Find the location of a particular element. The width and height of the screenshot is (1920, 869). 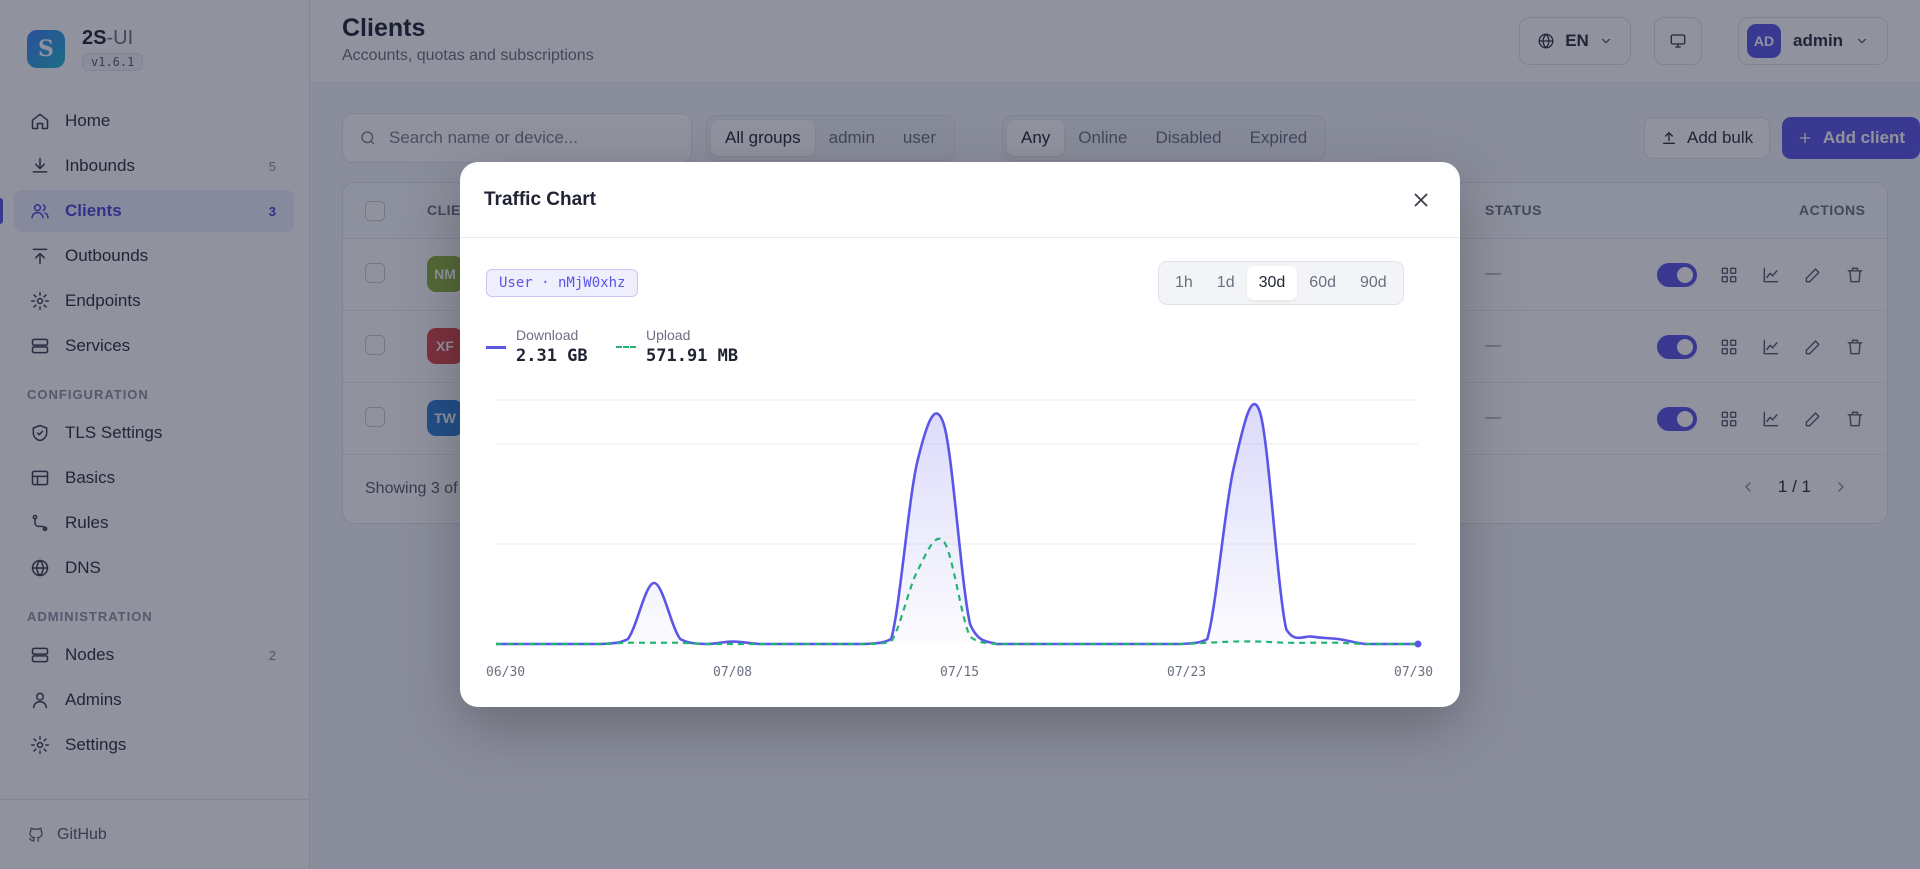

username: admin is located at coordinates (1818, 40).